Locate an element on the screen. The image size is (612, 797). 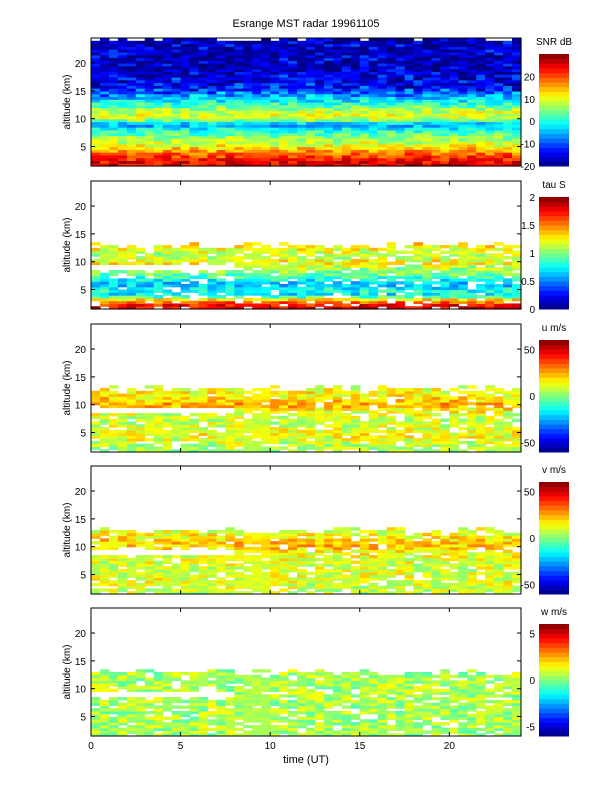
colorbar-label: u m/s is located at coordinates (554, 328).